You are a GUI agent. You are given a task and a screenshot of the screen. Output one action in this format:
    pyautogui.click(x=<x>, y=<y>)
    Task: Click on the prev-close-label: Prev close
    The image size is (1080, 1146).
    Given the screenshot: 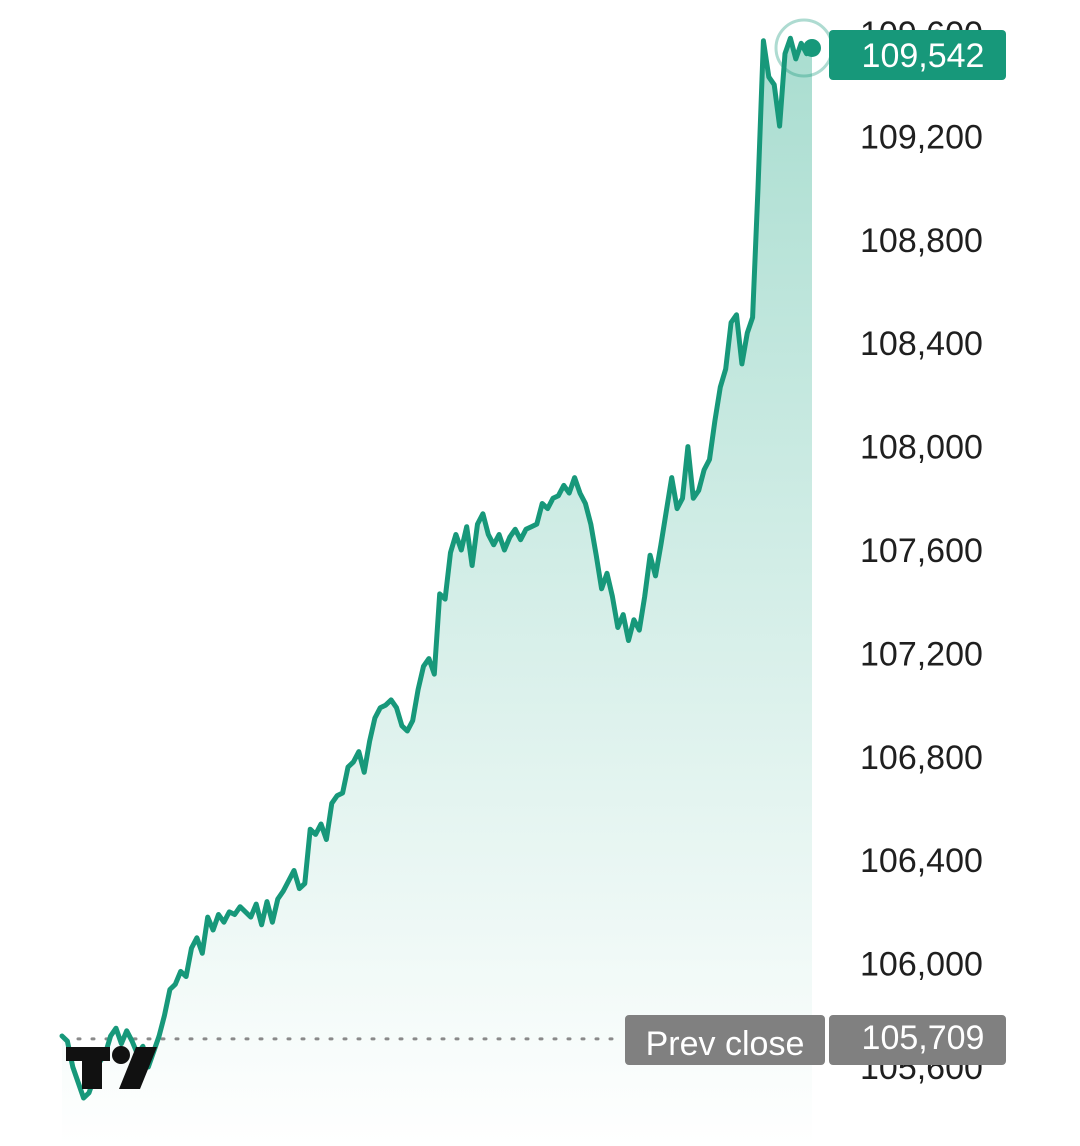 What is the action you would take?
    pyautogui.click(x=725, y=1044)
    